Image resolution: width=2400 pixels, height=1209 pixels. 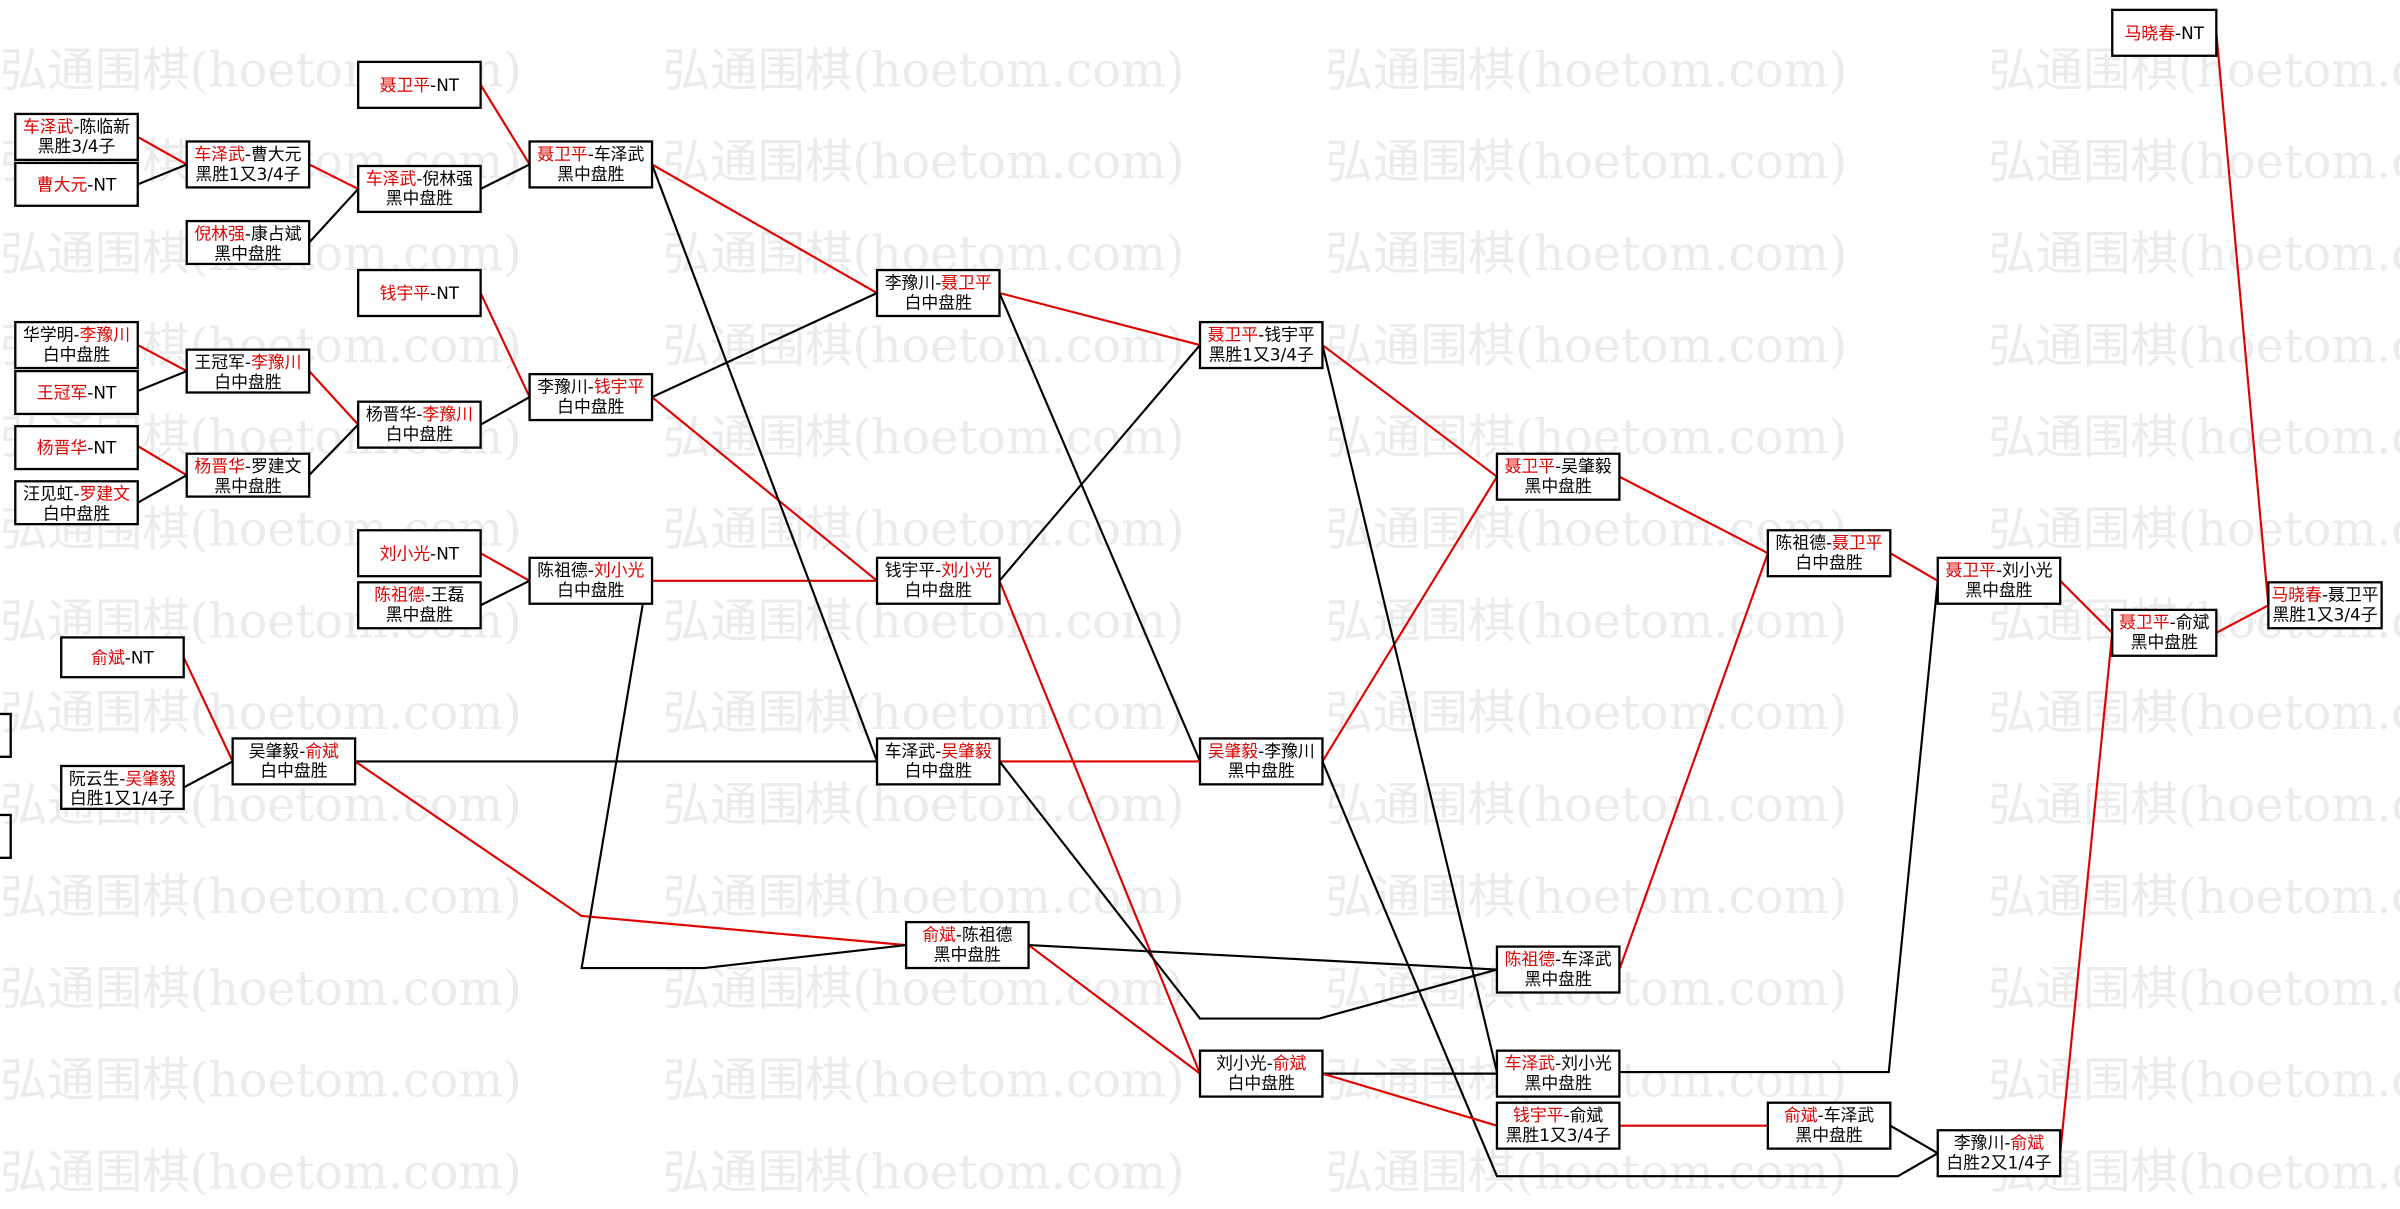 What do you see at coordinates (122, 798) in the screenshot?
I see `result: 白胜1又1/4子` at bounding box center [122, 798].